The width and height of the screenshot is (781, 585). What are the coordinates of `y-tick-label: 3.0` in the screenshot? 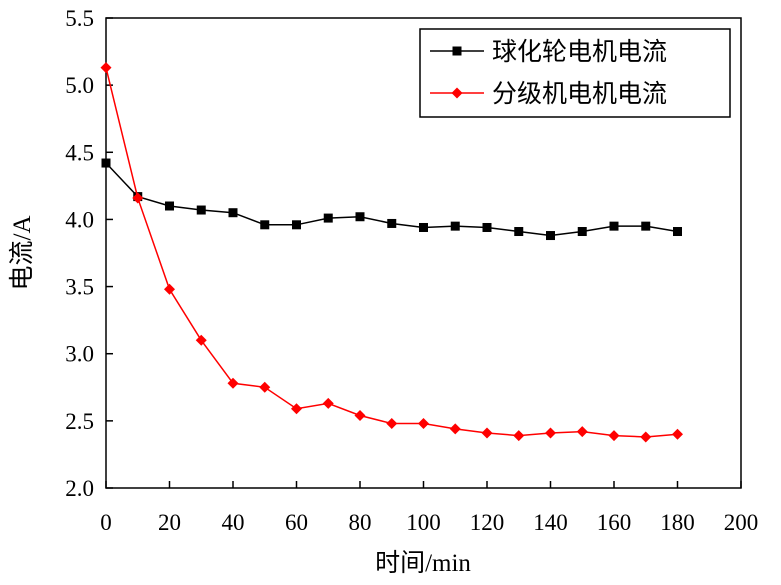 It's located at (79, 354).